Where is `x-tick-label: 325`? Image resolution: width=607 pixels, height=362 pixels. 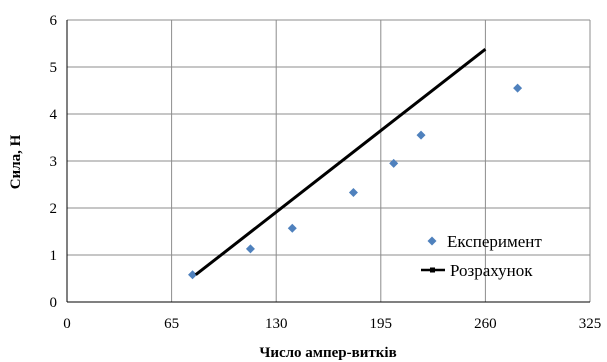 x-tick-label: 325 is located at coordinates (590, 324).